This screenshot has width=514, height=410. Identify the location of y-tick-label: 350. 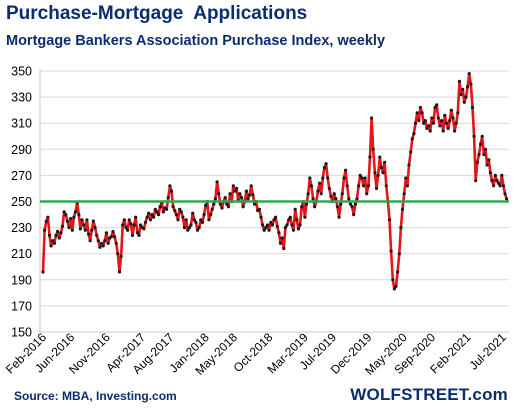
(21, 72).